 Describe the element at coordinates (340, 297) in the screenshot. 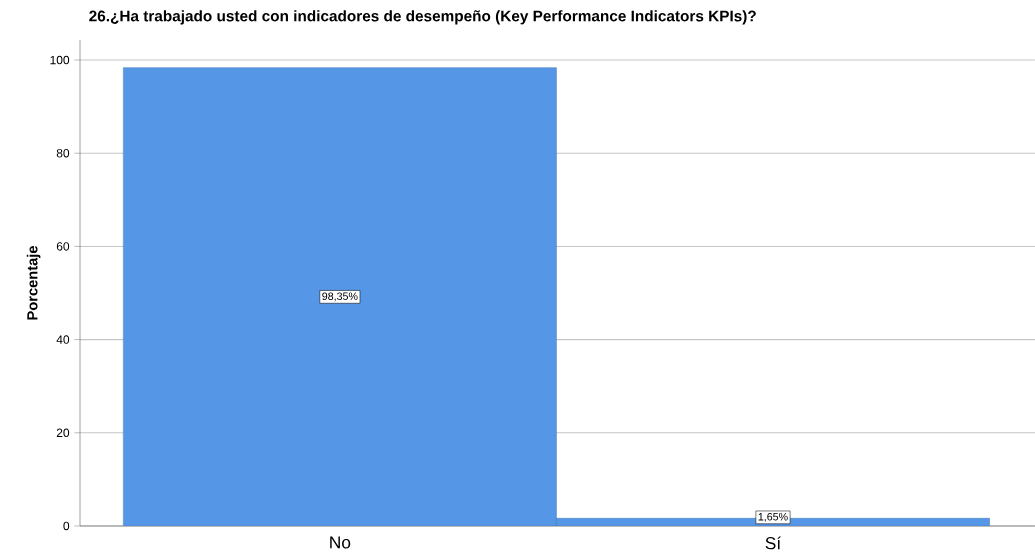

I see `data-label: 98,35%` at that location.